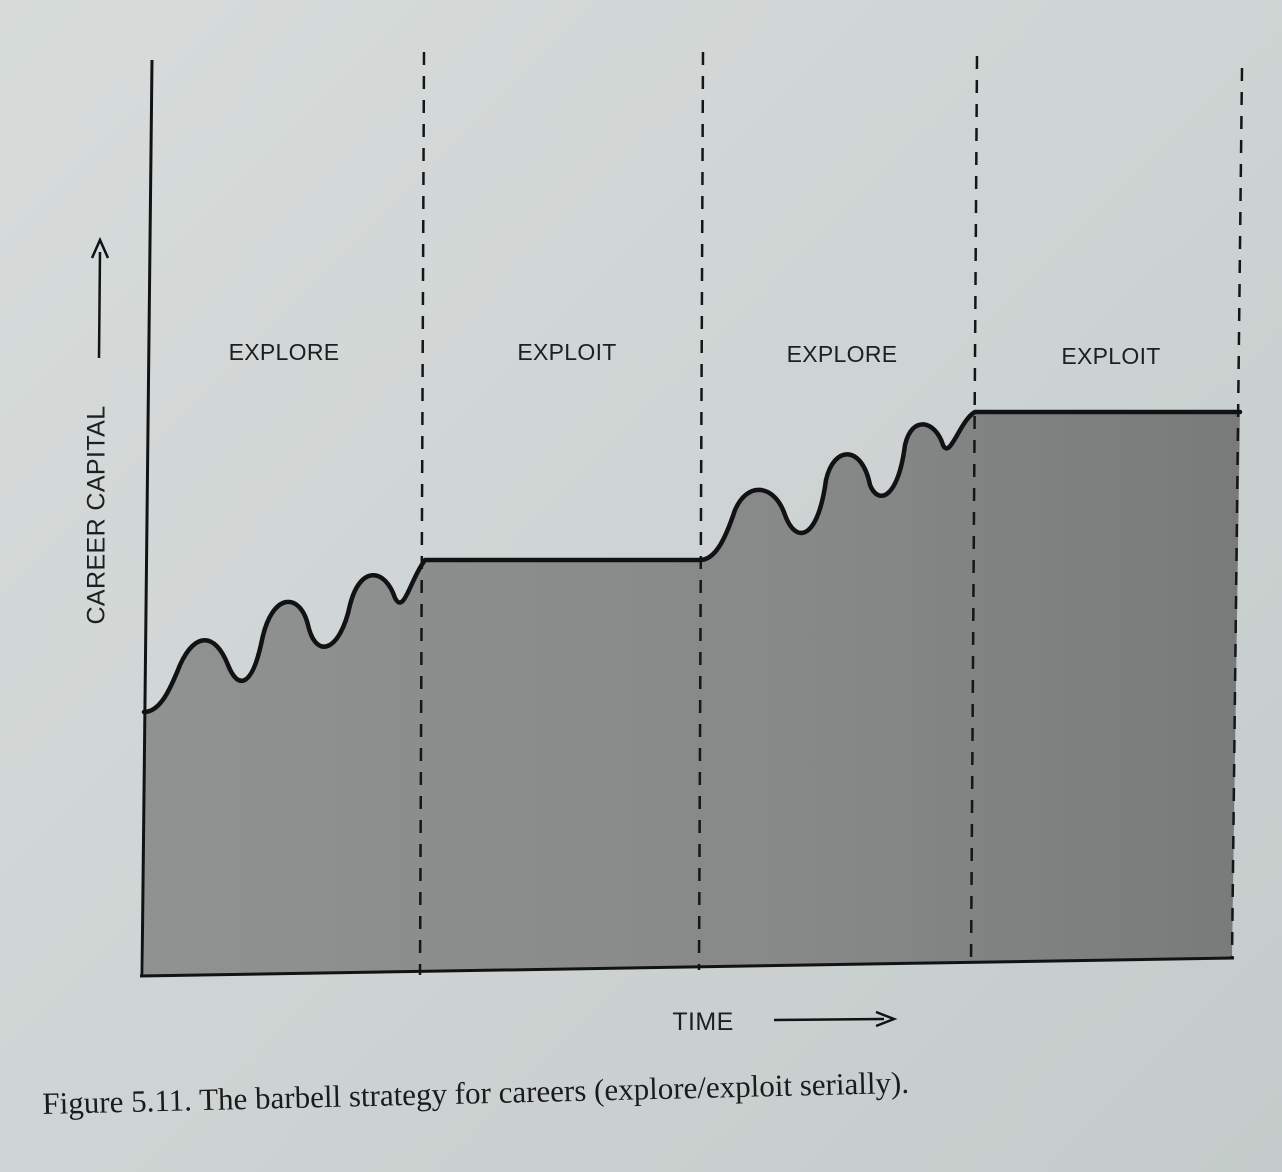 Image resolution: width=1282 pixels, height=1172 pixels. Describe the element at coordinates (842, 354) in the screenshot. I see `phase-label-explore-2: EXPLORE` at that location.